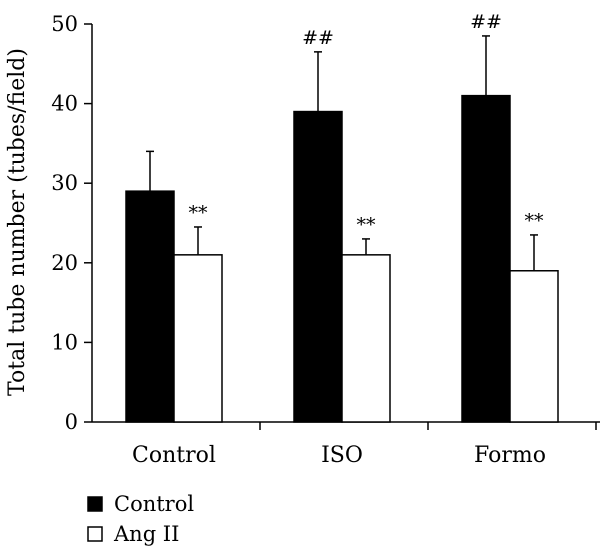  I want to click on x-tick-label: Control, so click(174, 455).